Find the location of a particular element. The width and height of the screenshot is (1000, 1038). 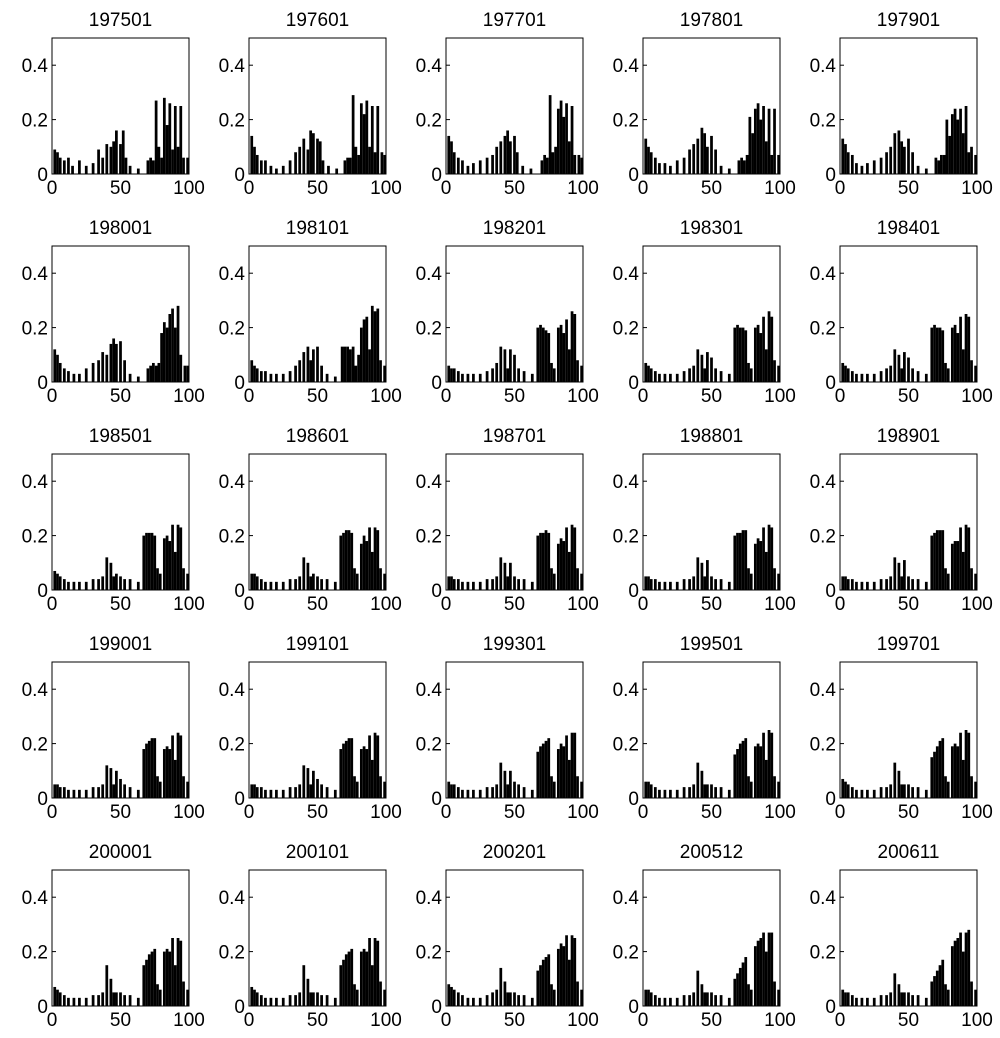

subplot-199701: 199701 0 0.2 0.4 0 50 100 is located at coordinates (901, 728).